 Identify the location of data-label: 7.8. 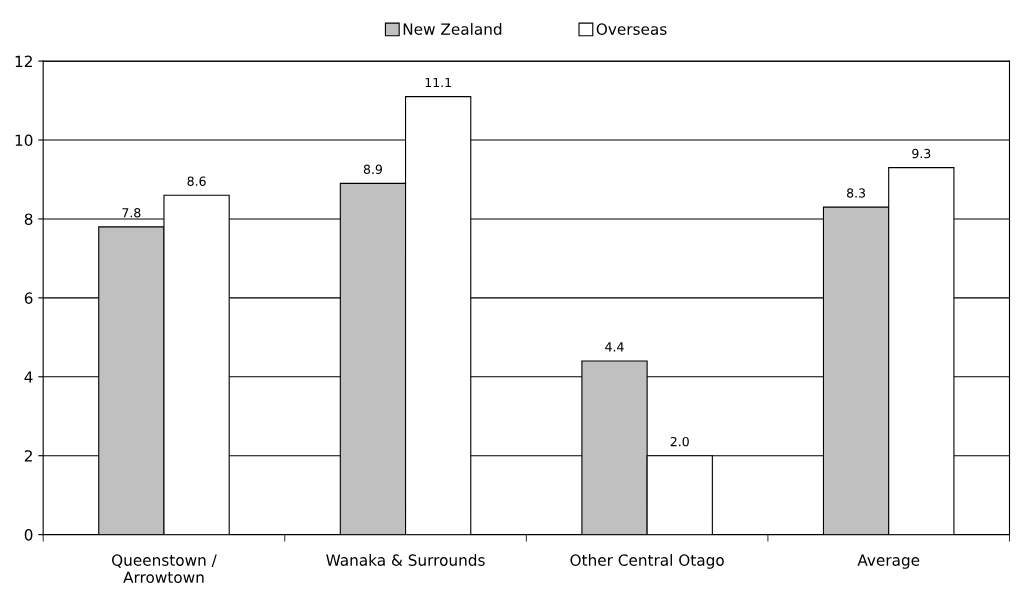
(131, 213).